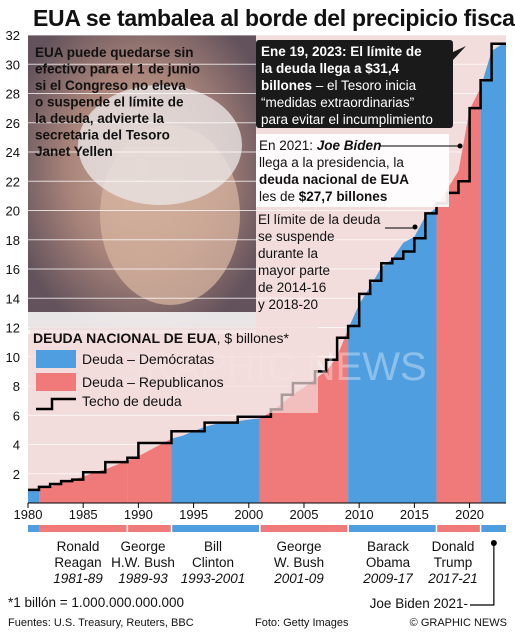  Describe the element at coordinates (453, 562) in the screenshot. I see `president-name: Trump` at that location.